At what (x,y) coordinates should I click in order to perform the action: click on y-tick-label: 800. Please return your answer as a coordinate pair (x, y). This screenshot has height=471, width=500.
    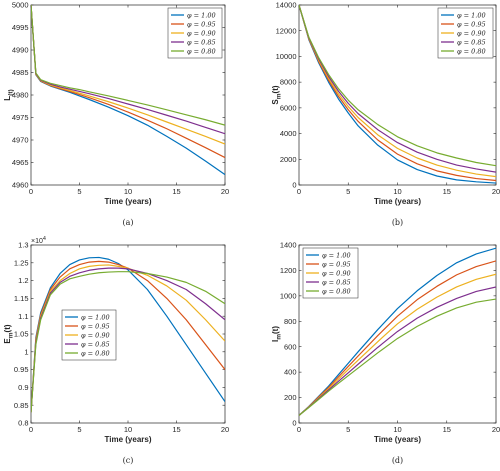
    Looking at the image, I should click on (290, 321).